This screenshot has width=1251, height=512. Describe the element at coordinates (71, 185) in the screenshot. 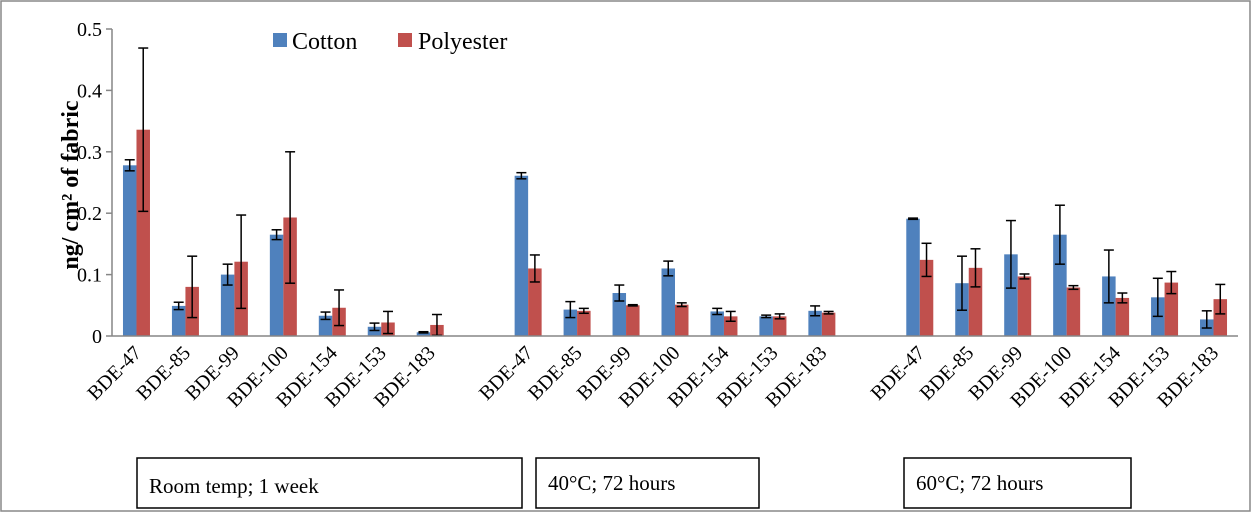

I see `y-axis-label: ng/ cm² of fabric` at that location.